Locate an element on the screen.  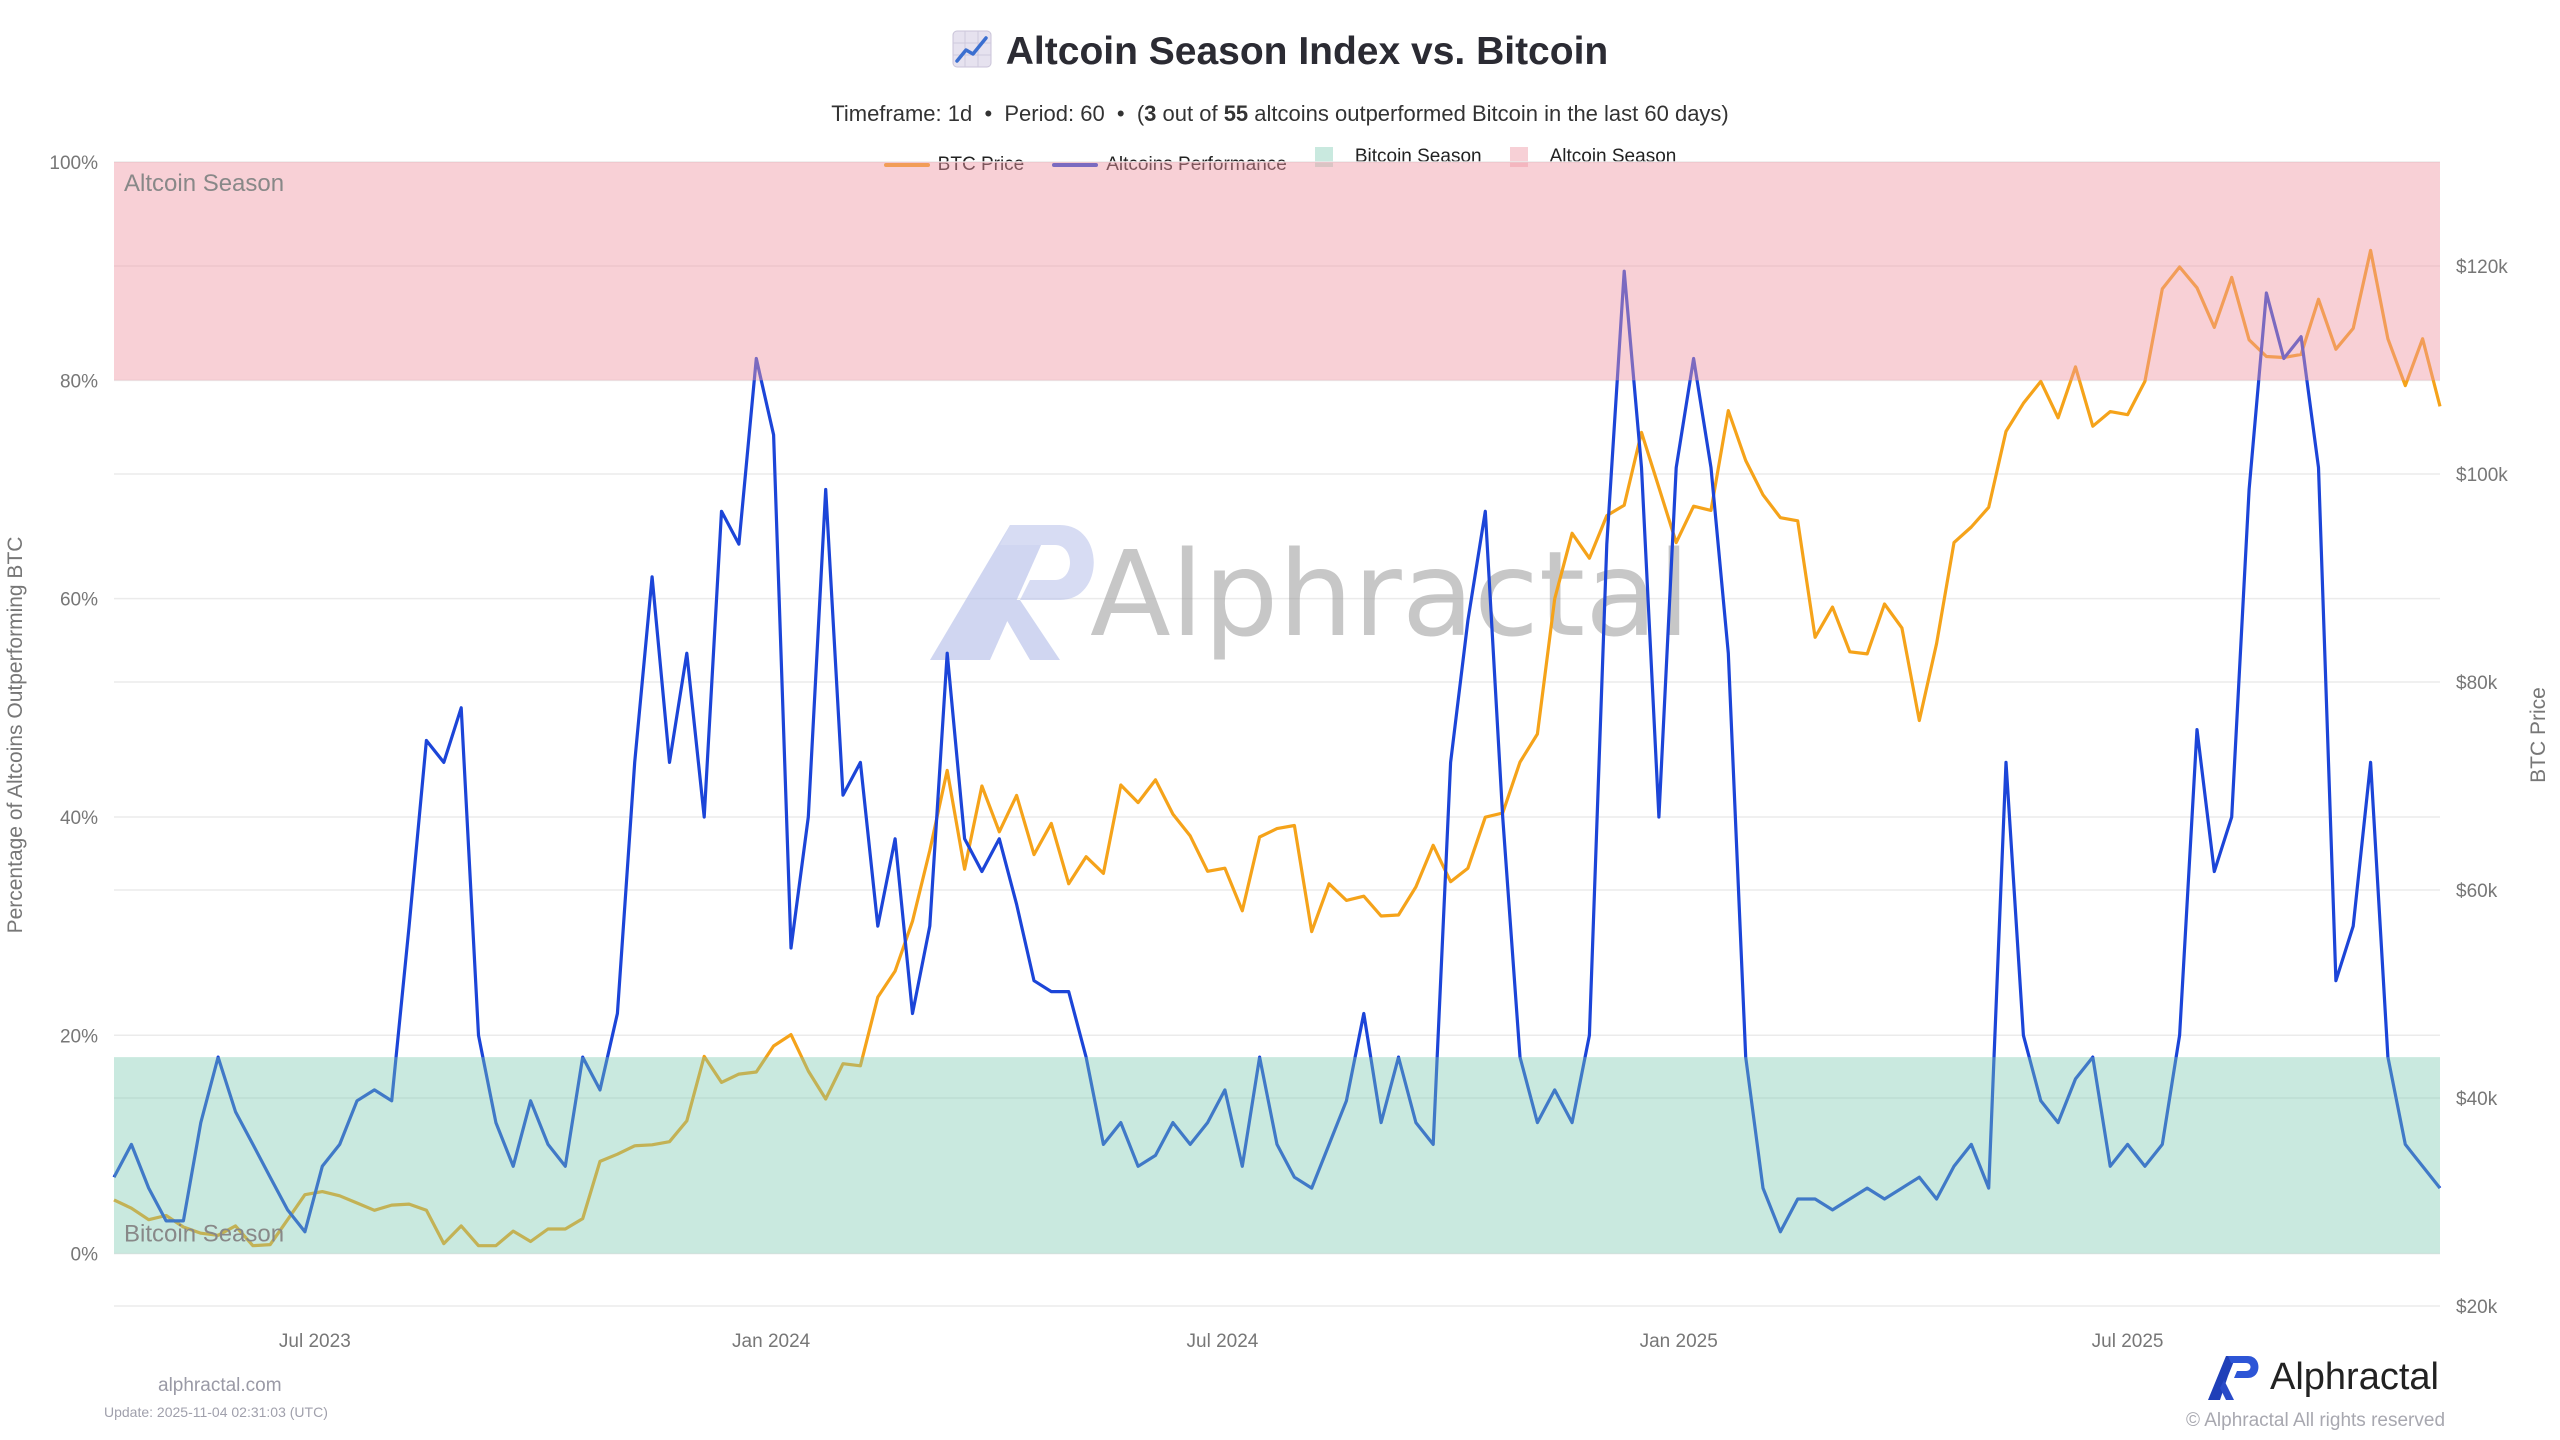
legend-label: Altcoins Performance is located at coordinates (1196, 165).